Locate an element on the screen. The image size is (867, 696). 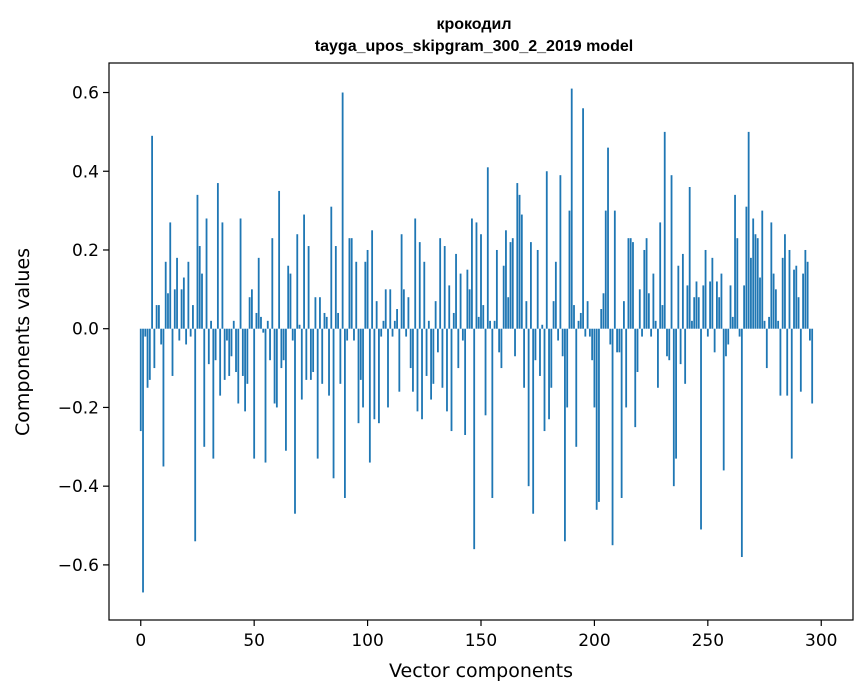
y-tick-label: −0.6 is located at coordinates (78, 566).